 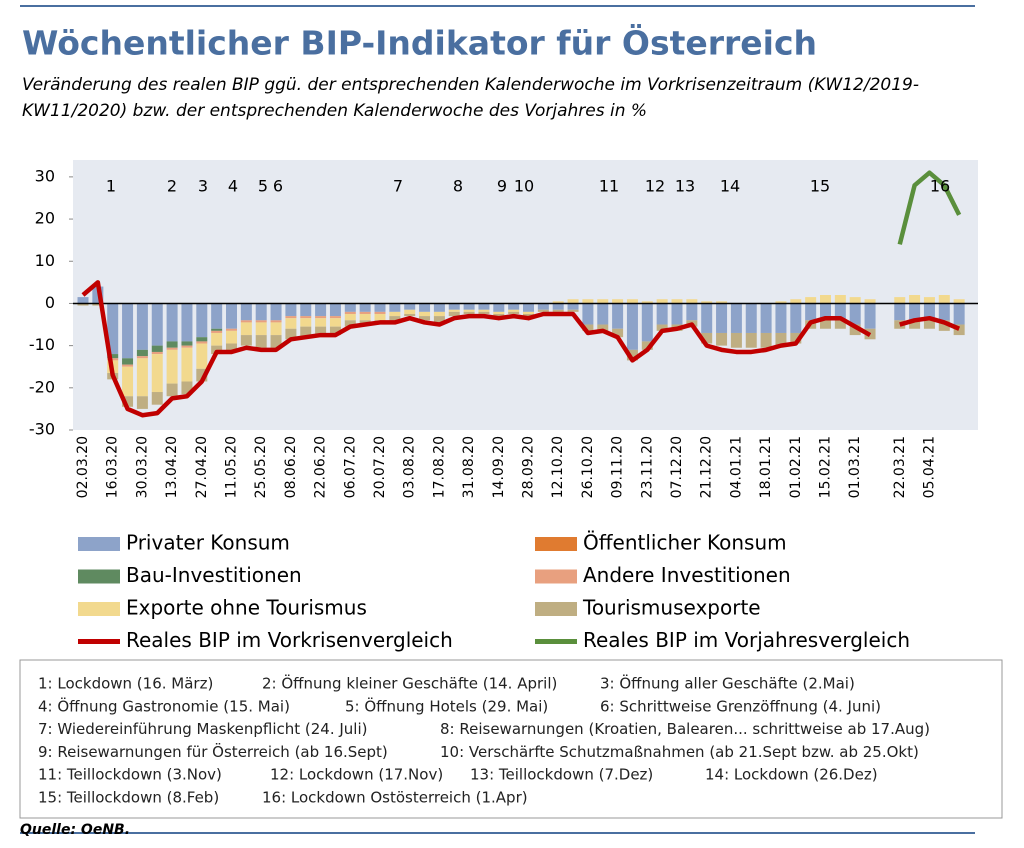 What do you see at coordinates (529, 467) in the screenshot?
I see `x-tick-label: 28.09.20` at bounding box center [529, 467].